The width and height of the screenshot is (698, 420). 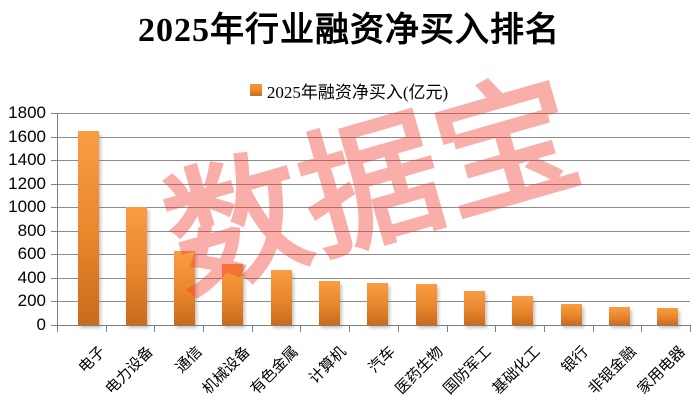 I want to click on bar-医药生物, so click(x=426, y=304).